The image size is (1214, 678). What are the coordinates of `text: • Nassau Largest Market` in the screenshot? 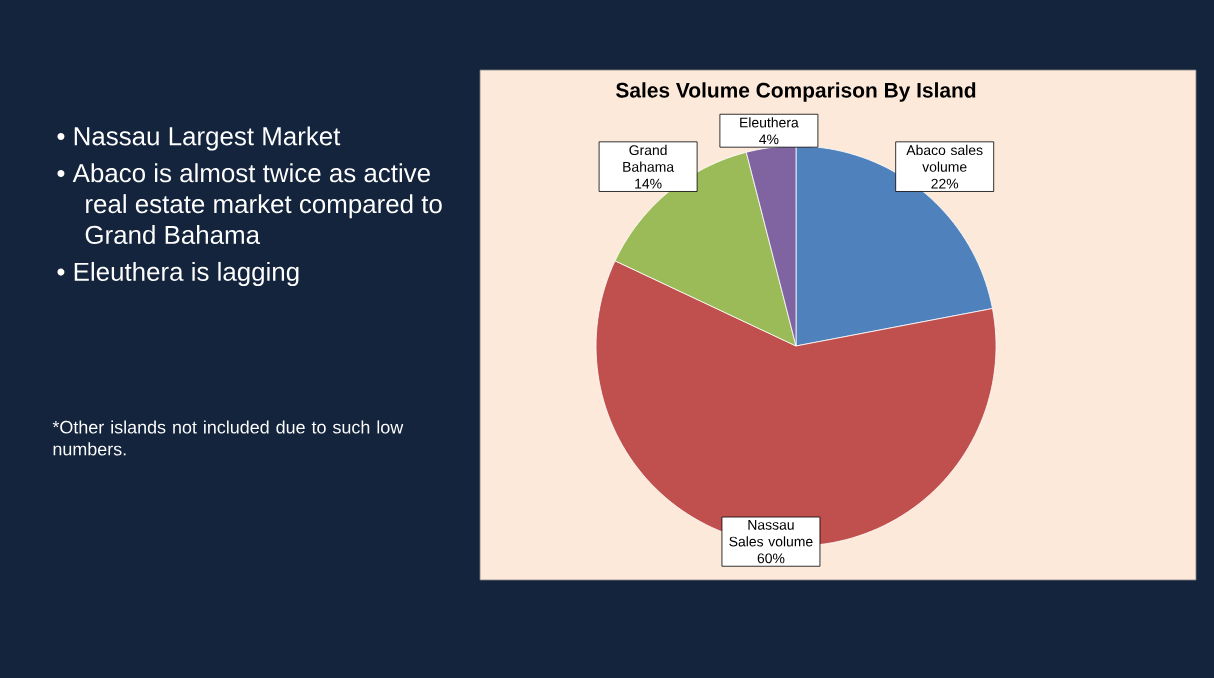 It's located at (199, 138).